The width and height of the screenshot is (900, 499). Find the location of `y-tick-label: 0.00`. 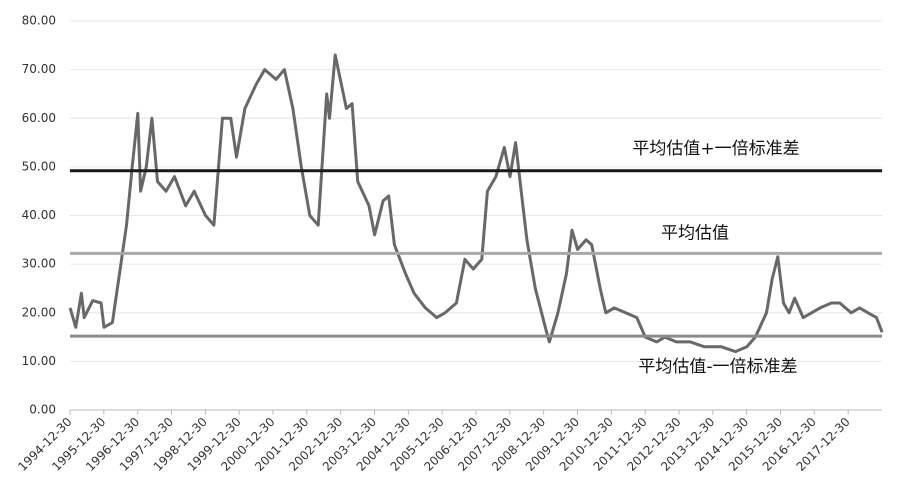

y-tick-label: 0.00 is located at coordinates (42, 410).